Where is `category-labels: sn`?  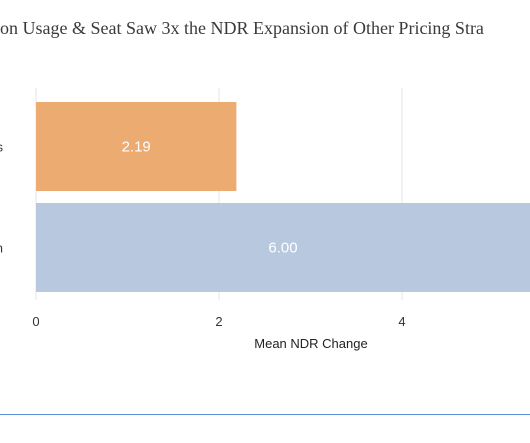 category-labels: sn is located at coordinates (2, 198).